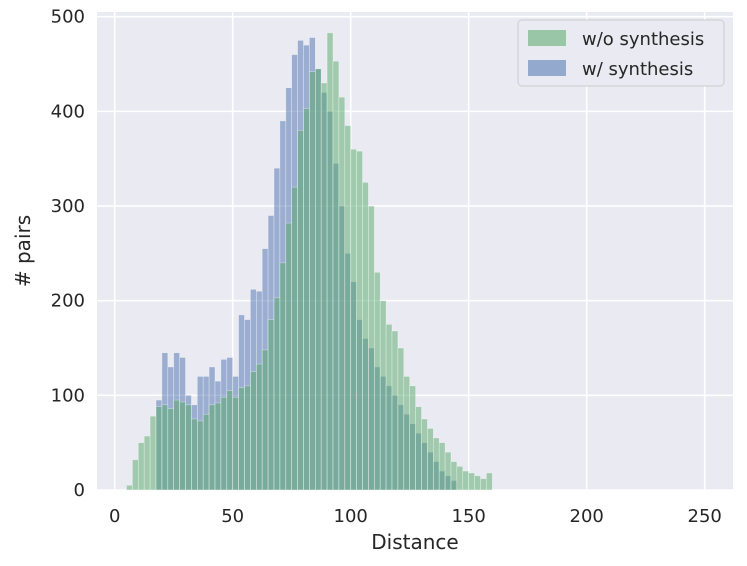  What do you see at coordinates (23, 251) in the screenshot?
I see `y-axis-label: # pairs` at bounding box center [23, 251].